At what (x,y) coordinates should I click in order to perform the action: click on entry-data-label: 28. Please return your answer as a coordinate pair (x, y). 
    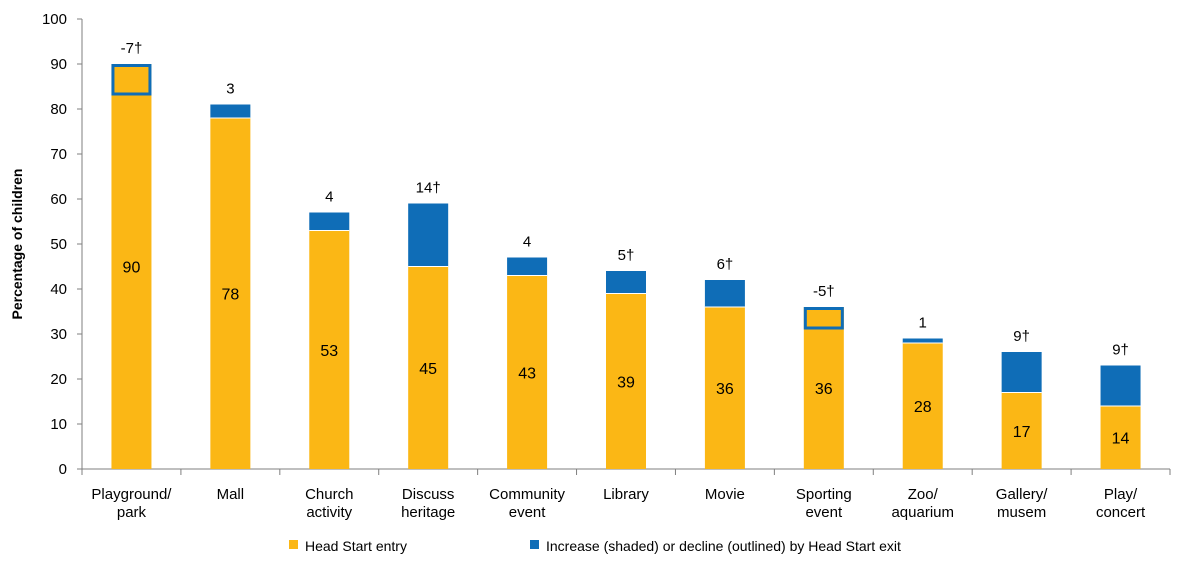
    Looking at the image, I should click on (923, 407).